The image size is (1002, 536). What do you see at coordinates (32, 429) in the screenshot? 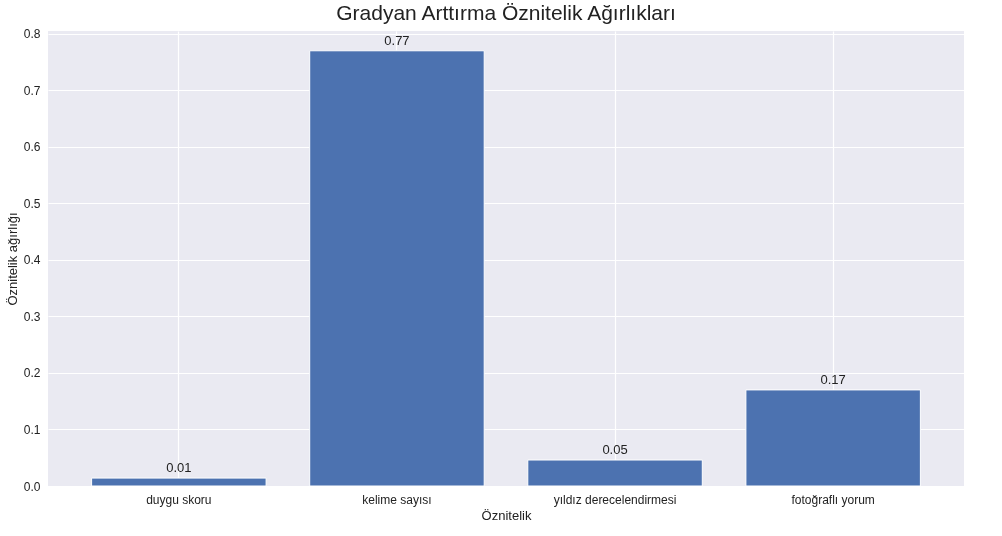
I see `y-tick-label: 0.1` at bounding box center [32, 429].